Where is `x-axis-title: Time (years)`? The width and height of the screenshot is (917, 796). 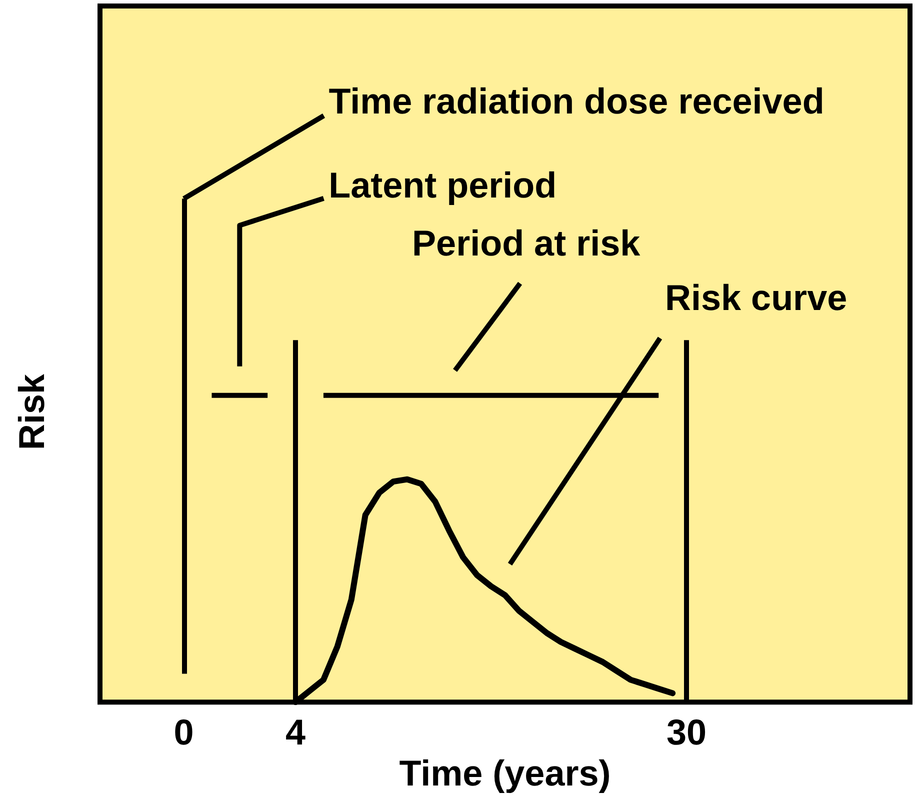
x-axis-title: Time (years) is located at coordinates (505, 773).